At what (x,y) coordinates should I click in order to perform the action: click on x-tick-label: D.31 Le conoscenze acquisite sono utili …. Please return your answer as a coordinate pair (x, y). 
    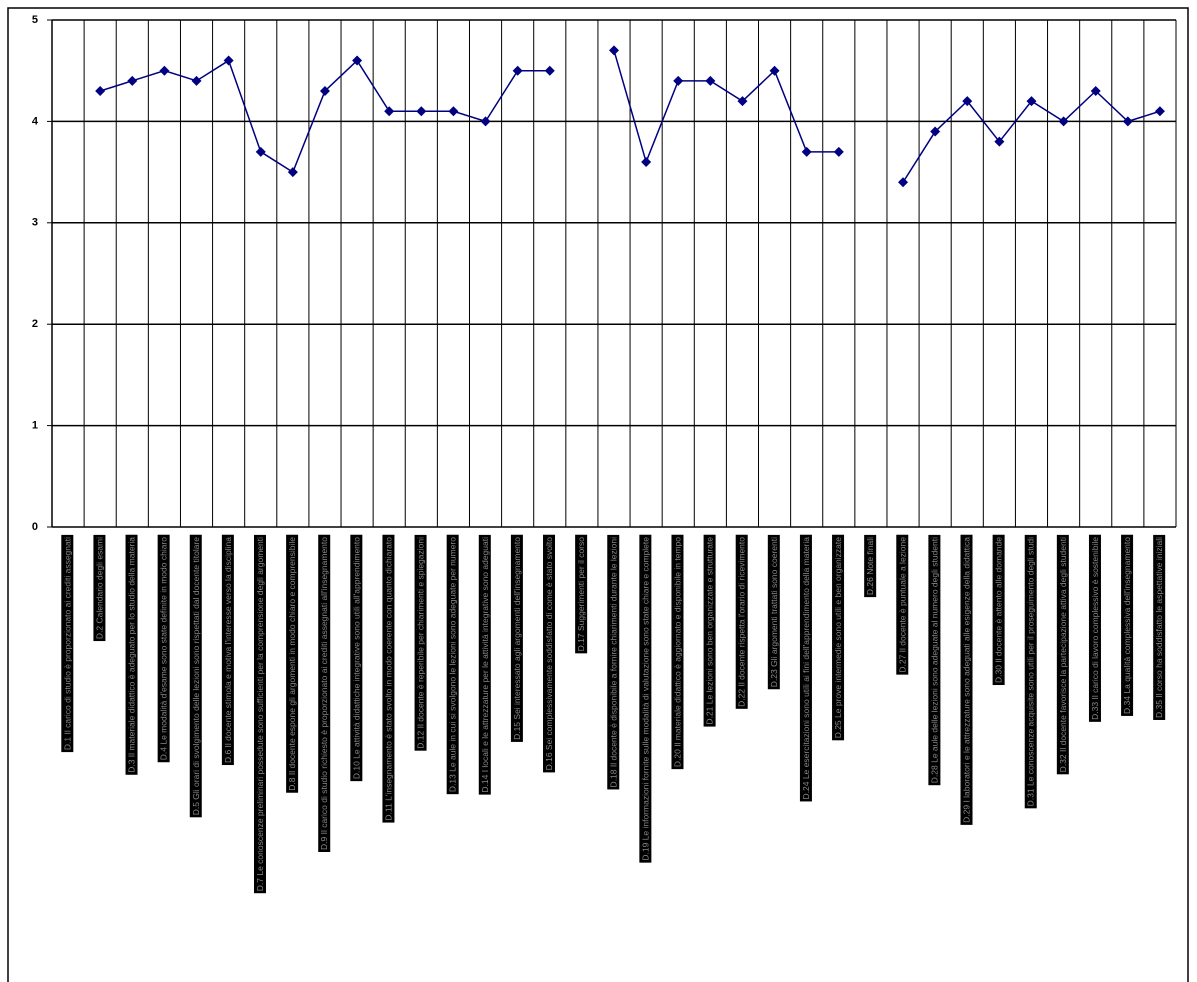
    Looking at the image, I should click on (1031, 671).